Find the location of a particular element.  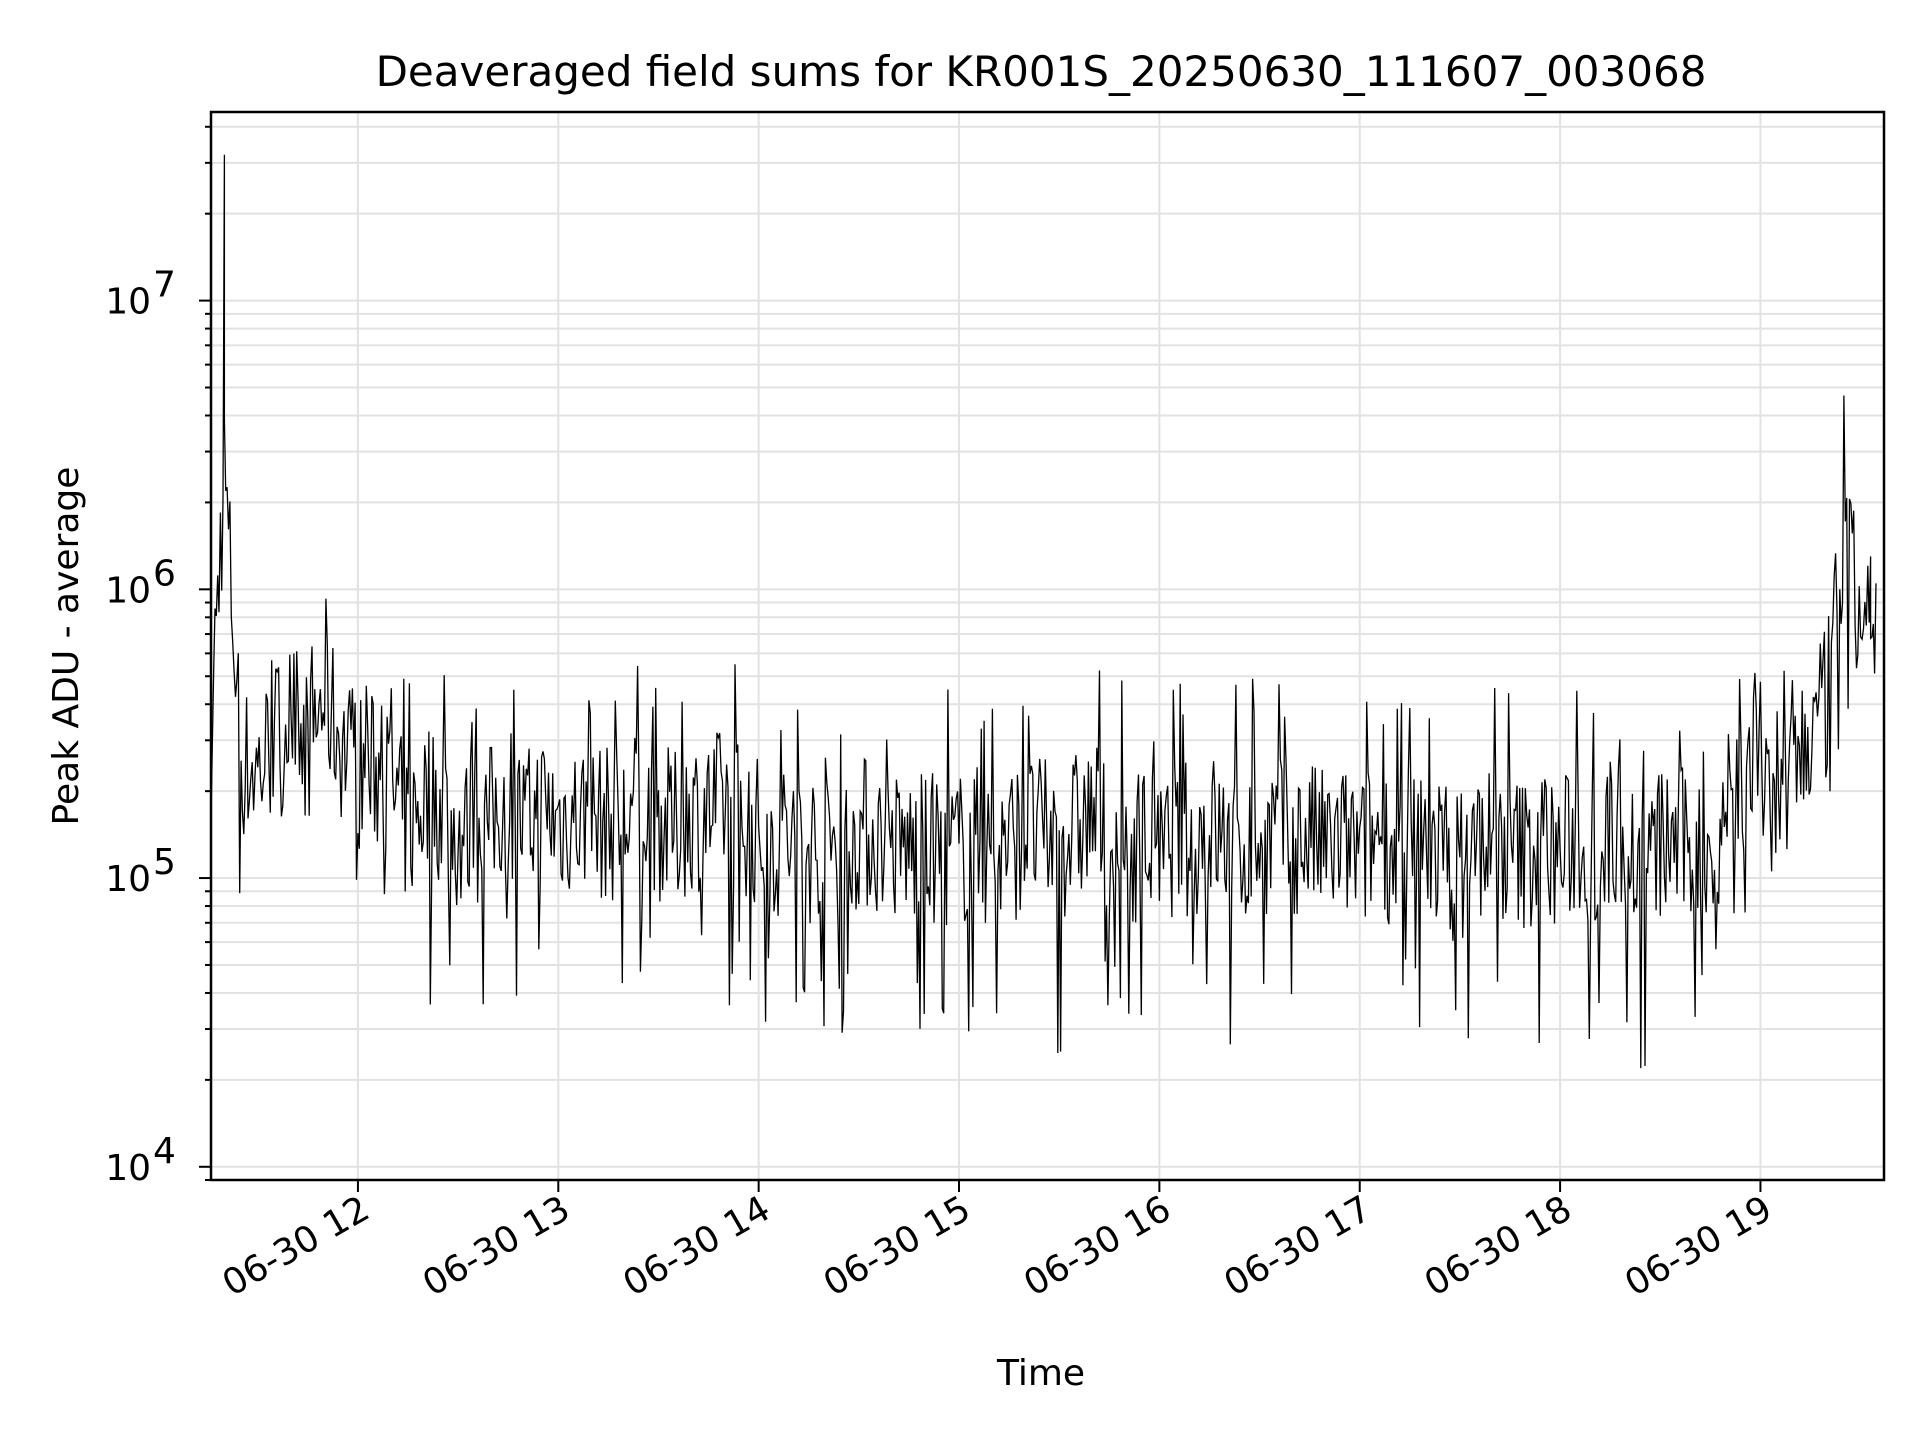

x-tick-label: 06-30 16 is located at coordinates (1097, 1246).